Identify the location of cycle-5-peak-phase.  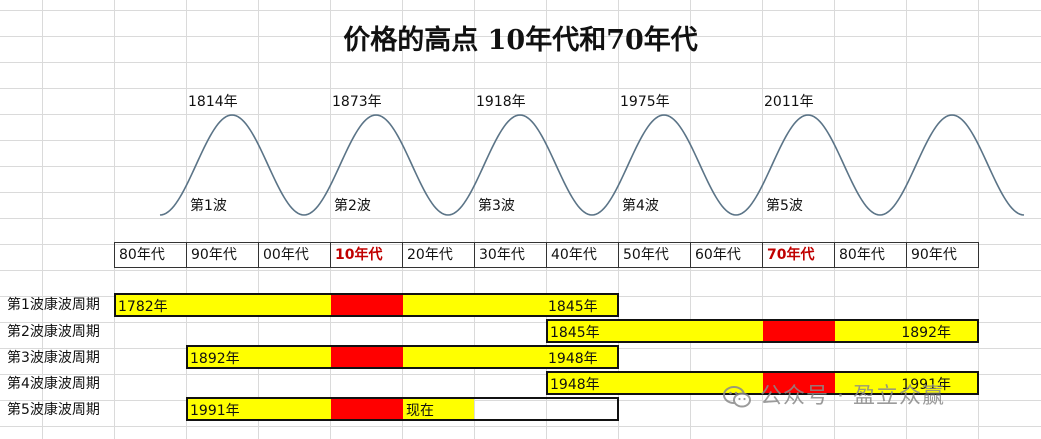
(367, 409).